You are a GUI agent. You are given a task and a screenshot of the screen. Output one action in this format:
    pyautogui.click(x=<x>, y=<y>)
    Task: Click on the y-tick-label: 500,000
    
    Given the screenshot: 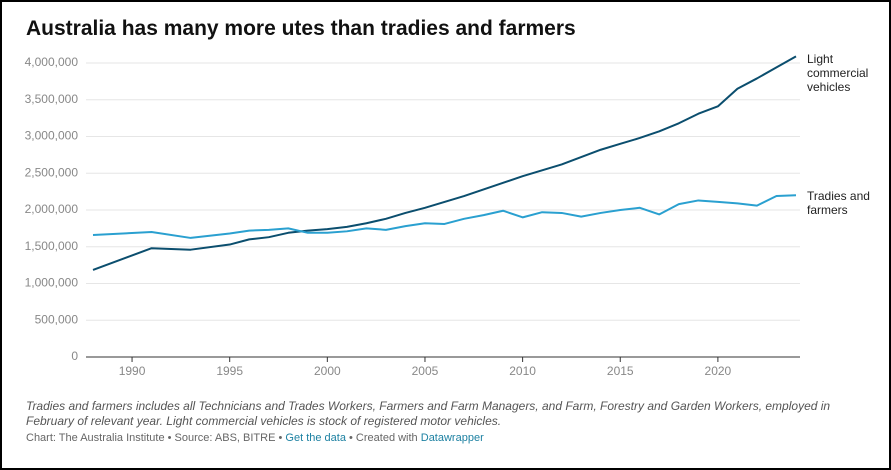 What is the action you would take?
    pyautogui.click(x=57, y=319)
    